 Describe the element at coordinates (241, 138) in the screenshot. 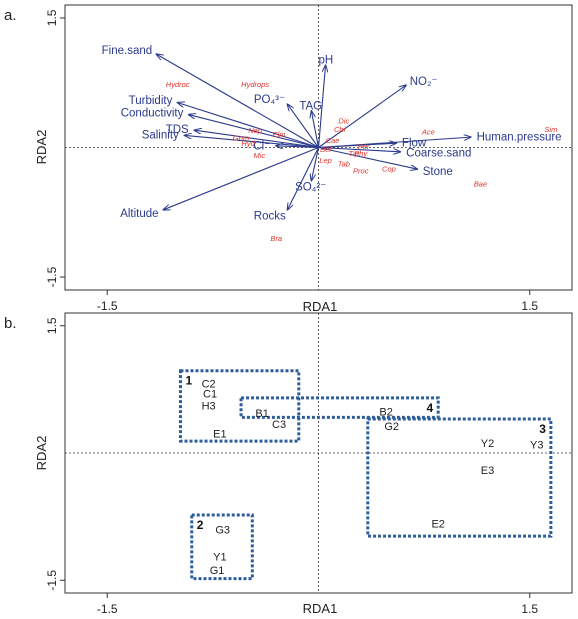

I see `species-label-gom-15: Gom` at that location.